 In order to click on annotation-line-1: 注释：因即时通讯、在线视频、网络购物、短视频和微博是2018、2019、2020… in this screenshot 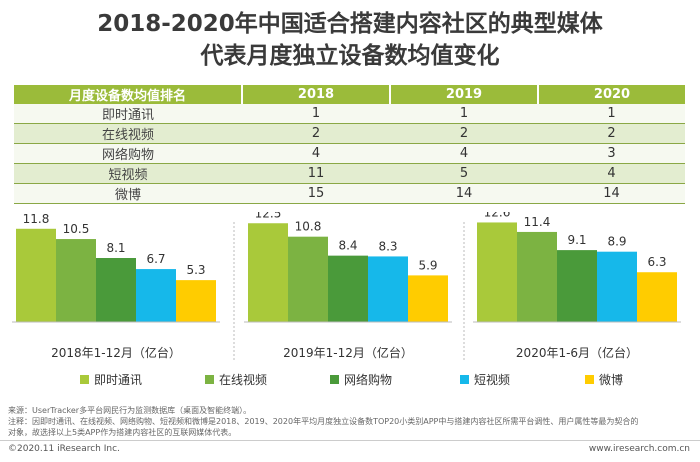, I will do `click(323, 421)`.